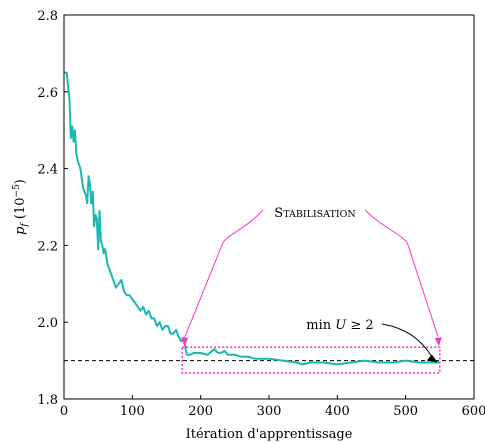  I want to click on stabilisation-box, so click(311, 360).